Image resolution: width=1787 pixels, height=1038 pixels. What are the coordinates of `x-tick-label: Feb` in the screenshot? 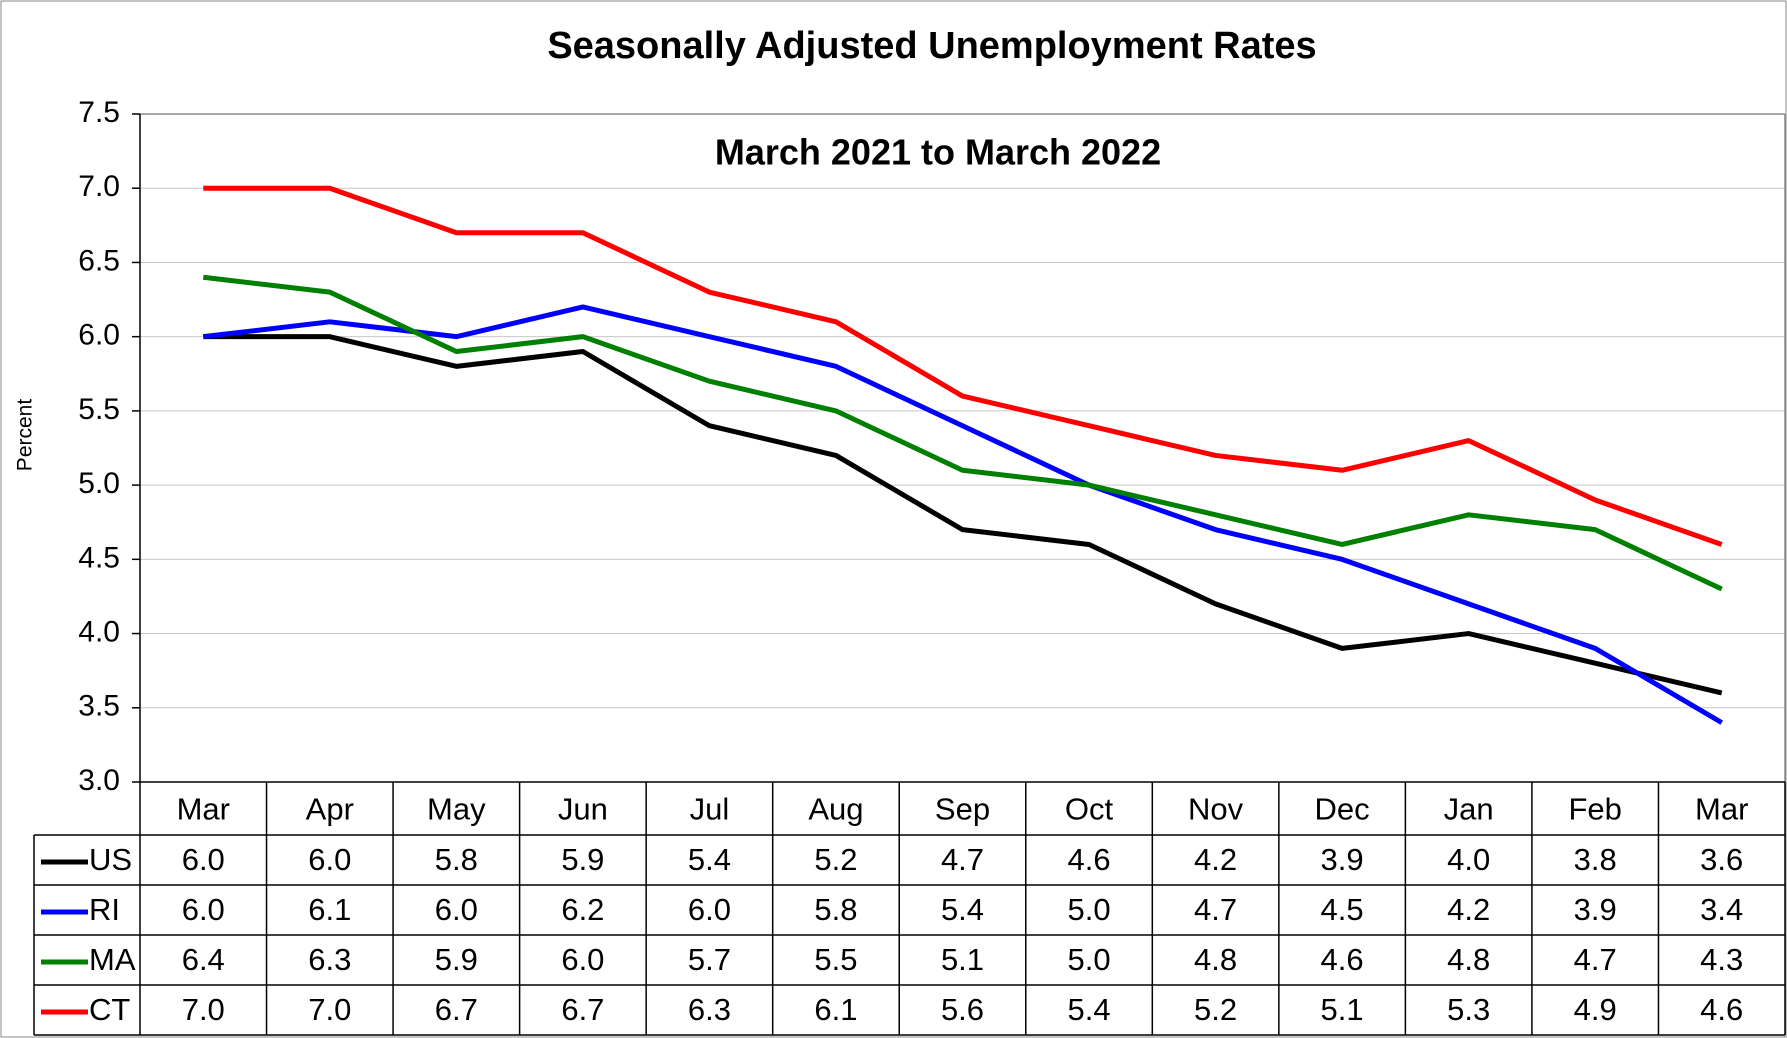 It's located at (1594, 809).